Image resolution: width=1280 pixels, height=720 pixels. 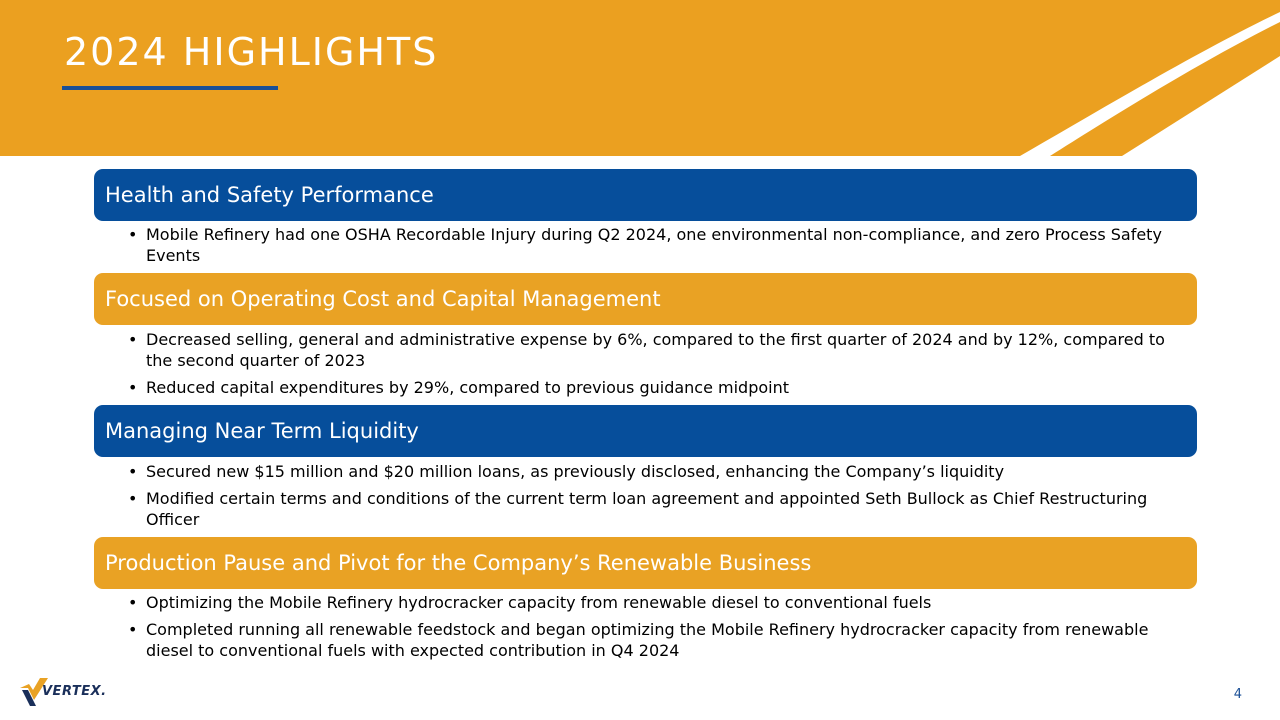 I want to click on section-header-health-safety: Health and Safety Performance, so click(x=645, y=195).